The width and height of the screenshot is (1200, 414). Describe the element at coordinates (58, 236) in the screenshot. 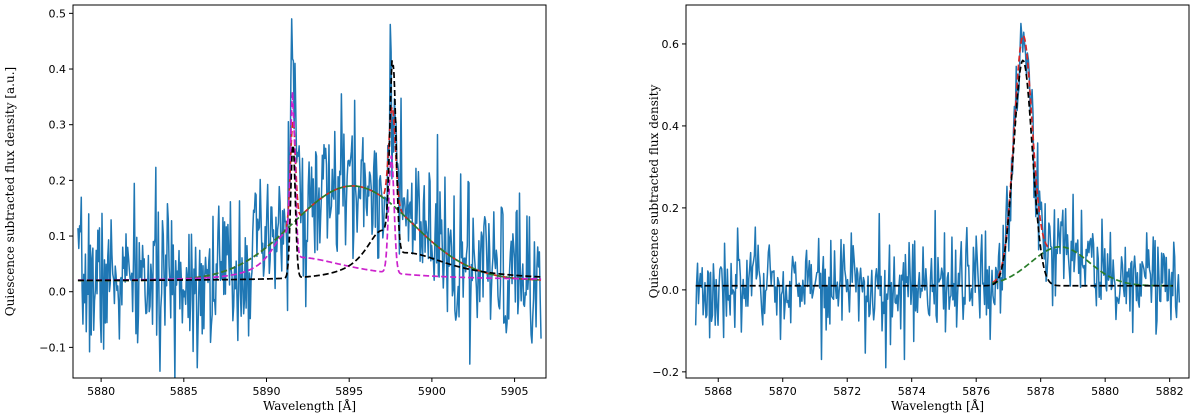

I see `y-tick-label: 0.1` at that location.